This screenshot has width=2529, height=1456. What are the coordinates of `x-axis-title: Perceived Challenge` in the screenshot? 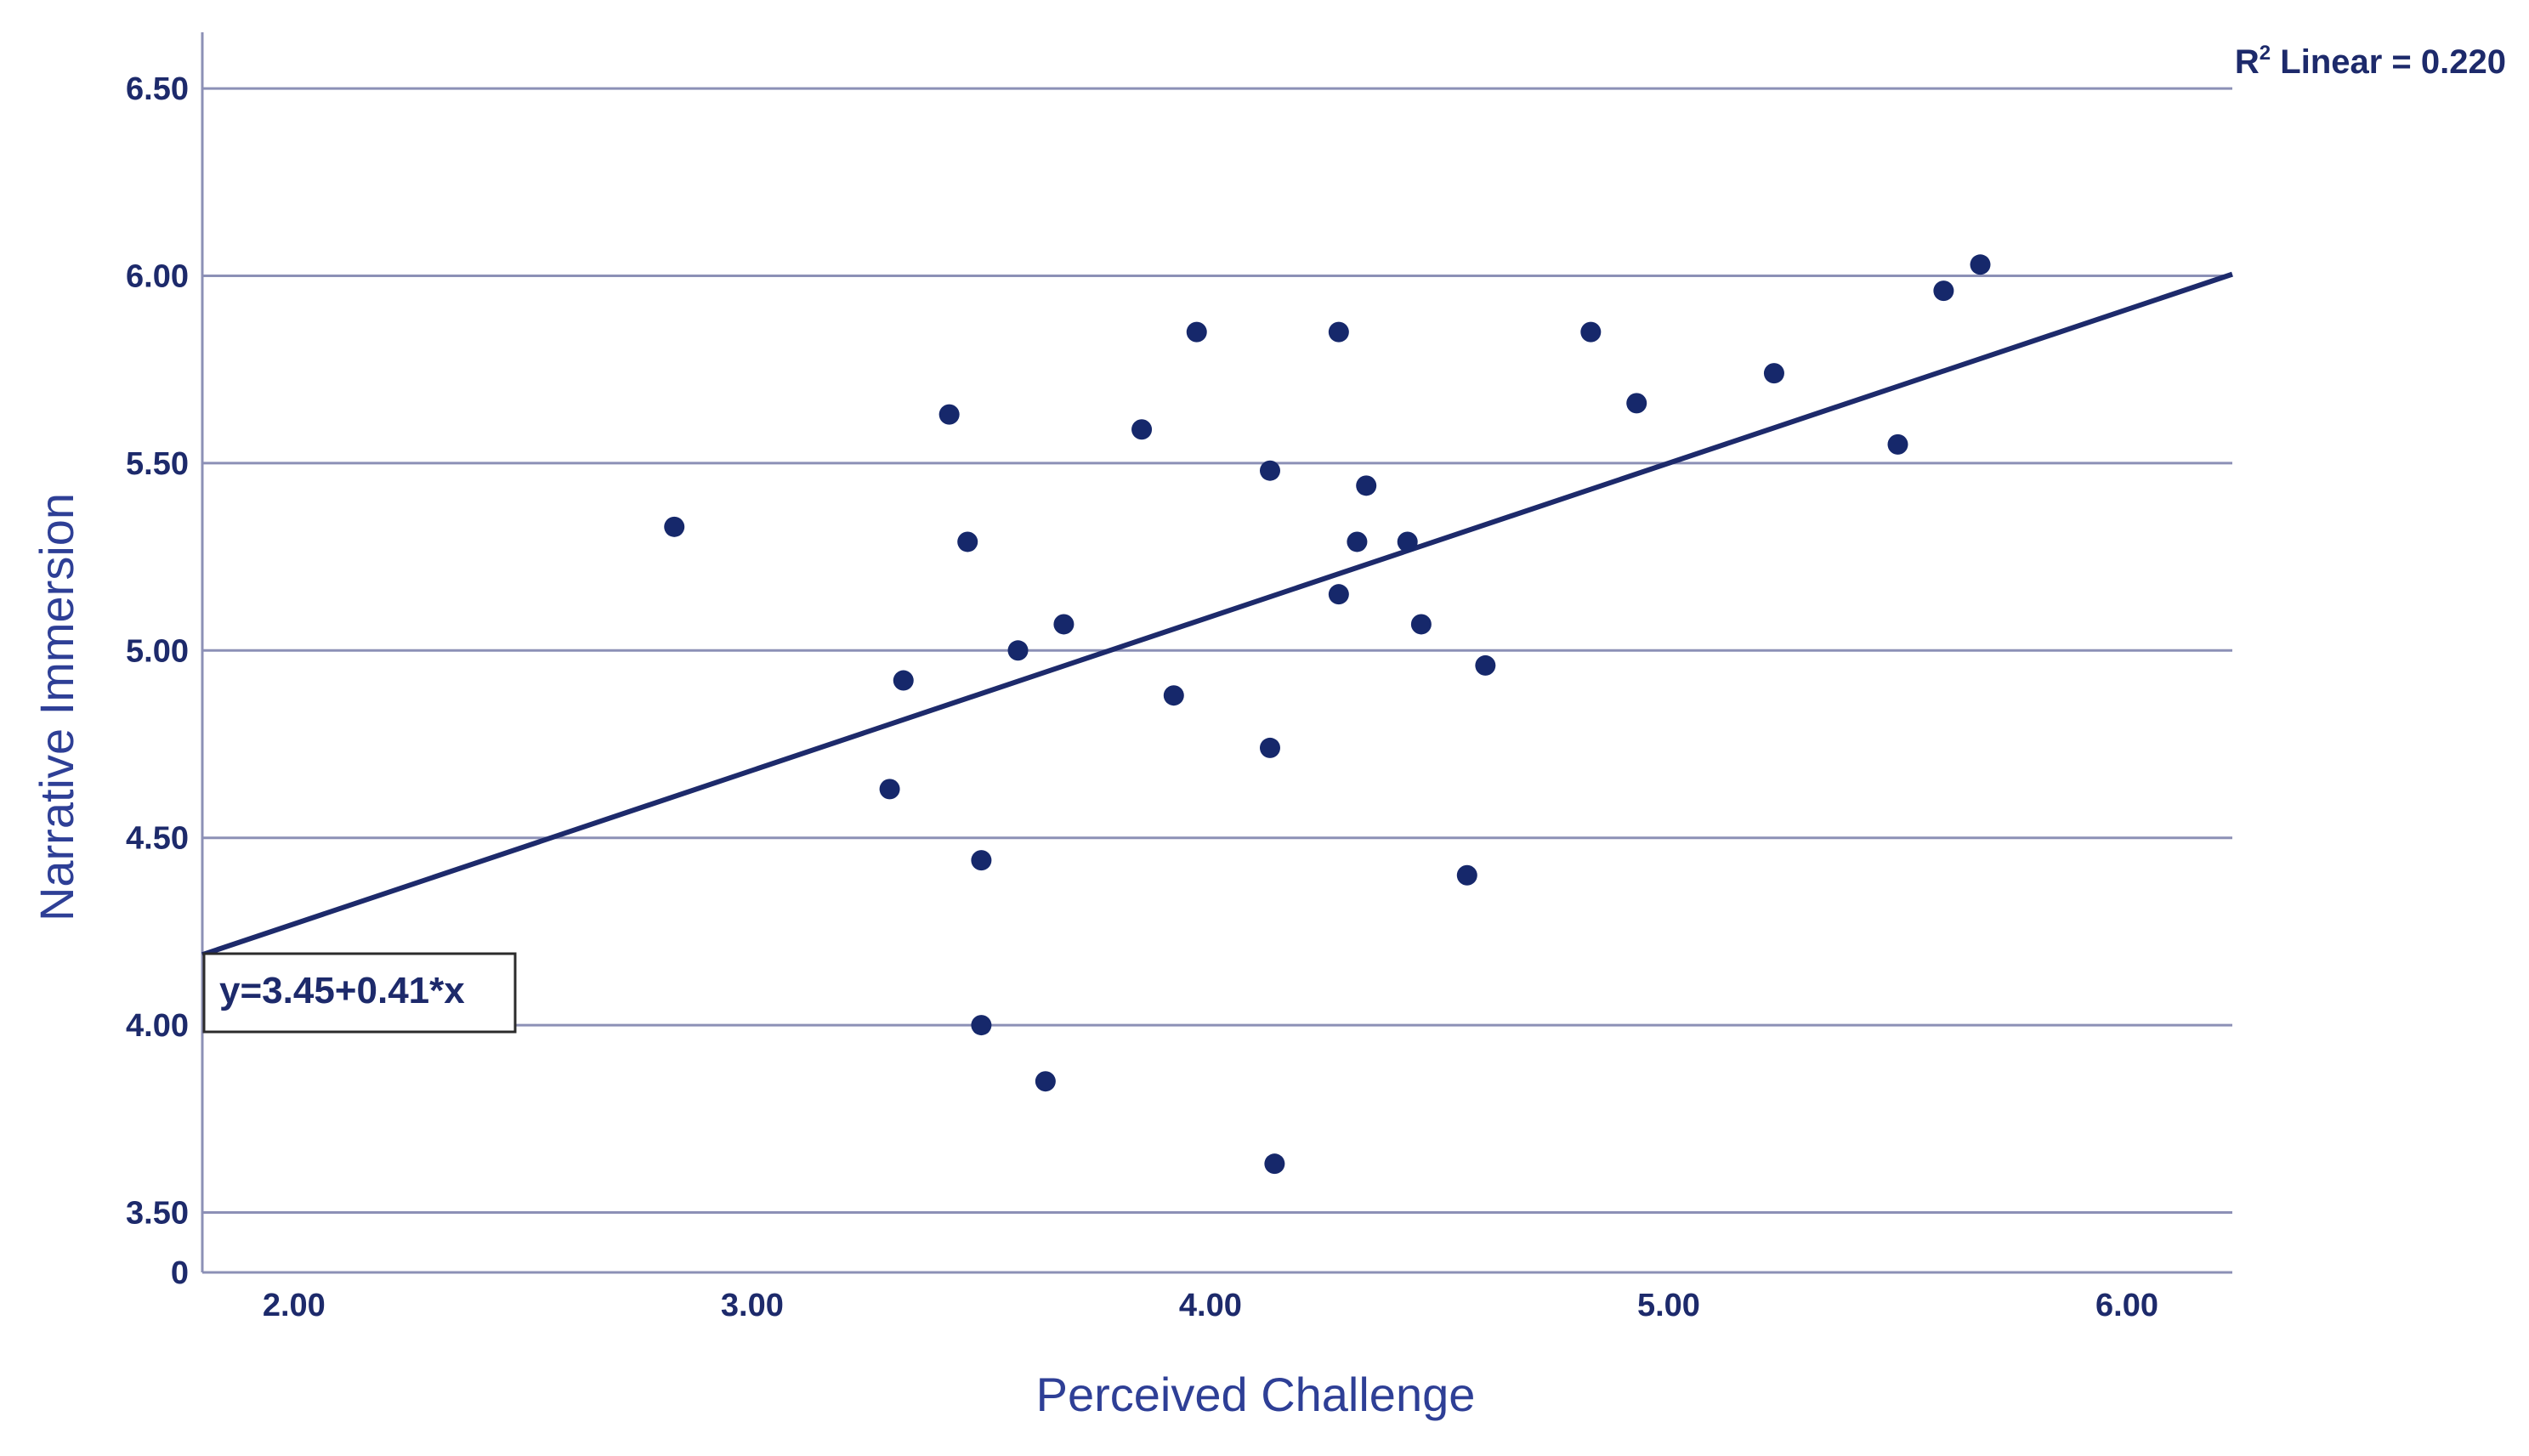 It's located at (1256, 1394).